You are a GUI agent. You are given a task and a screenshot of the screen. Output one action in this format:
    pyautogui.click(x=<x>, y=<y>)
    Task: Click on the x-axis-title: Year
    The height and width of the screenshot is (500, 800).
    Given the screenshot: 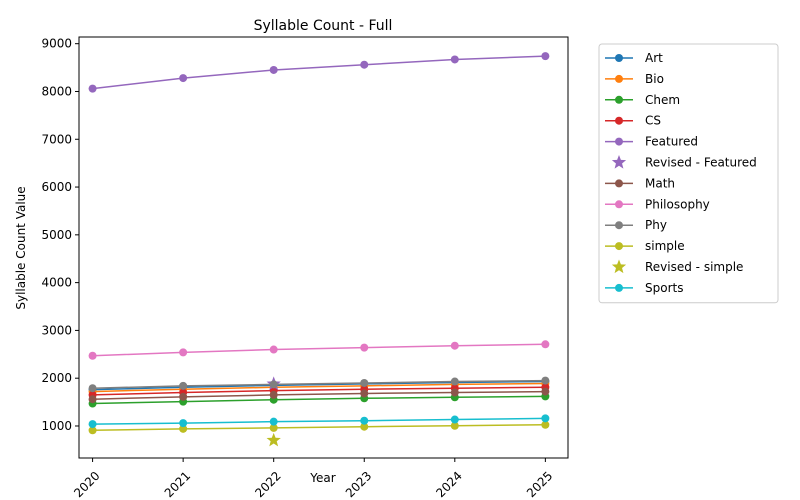 What is the action you would take?
    pyautogui.click(x=322, y=478)
    